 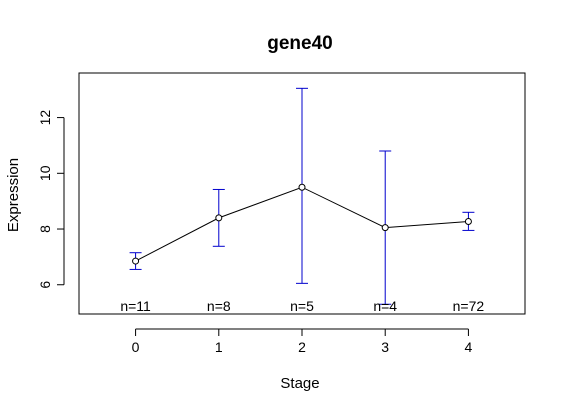 I want to click on sample-size-label: n=11, so click(x=135, y=306).